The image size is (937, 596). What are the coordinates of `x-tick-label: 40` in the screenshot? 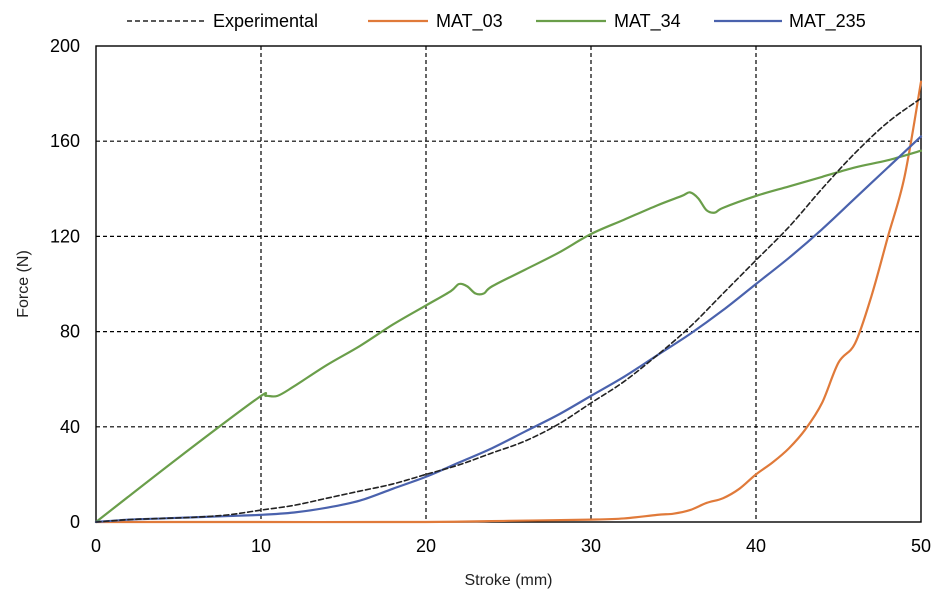 It's located at (756, 546).